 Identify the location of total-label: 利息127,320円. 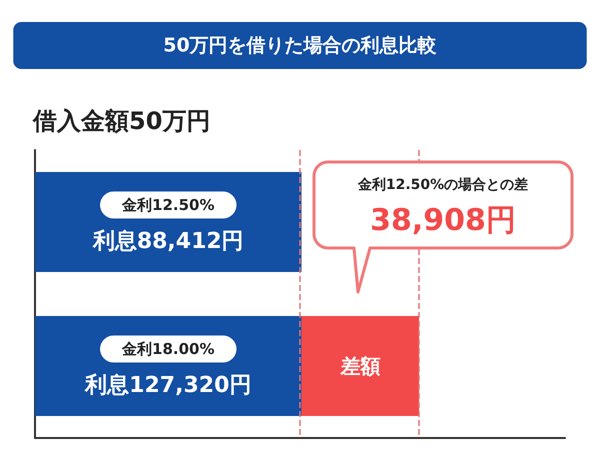
(168, 385).